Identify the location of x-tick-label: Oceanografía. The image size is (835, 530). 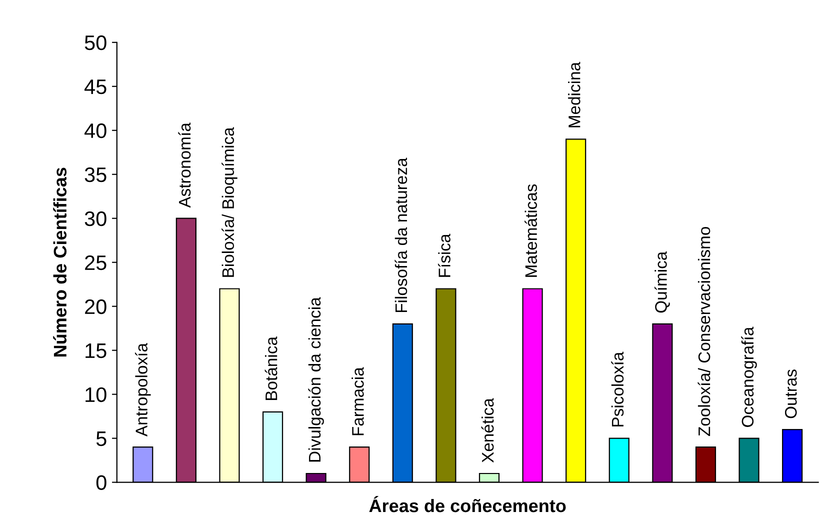
(749, 376).